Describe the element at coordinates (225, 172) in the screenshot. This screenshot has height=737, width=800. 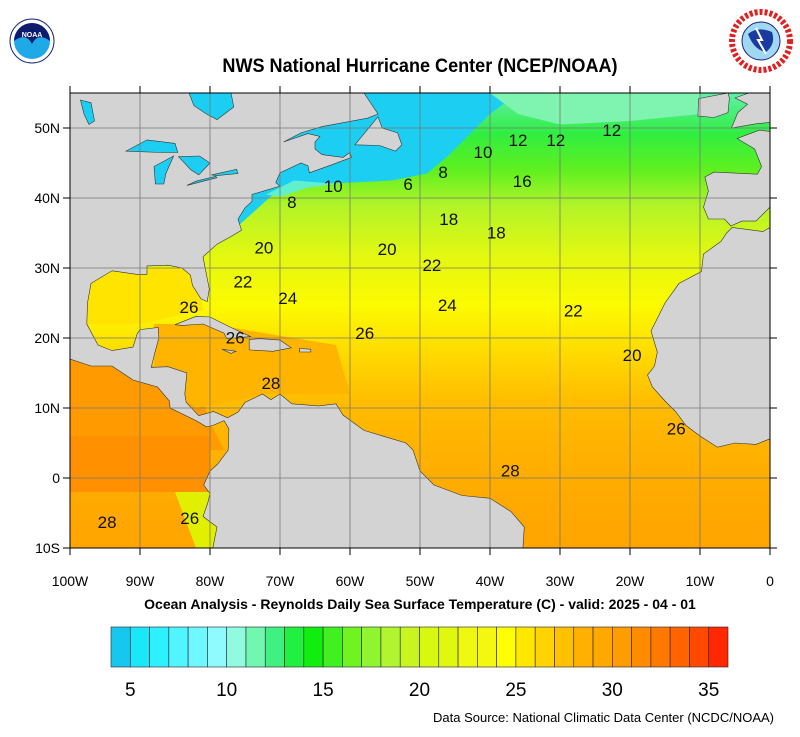
I see `lake-ontario` at that location.